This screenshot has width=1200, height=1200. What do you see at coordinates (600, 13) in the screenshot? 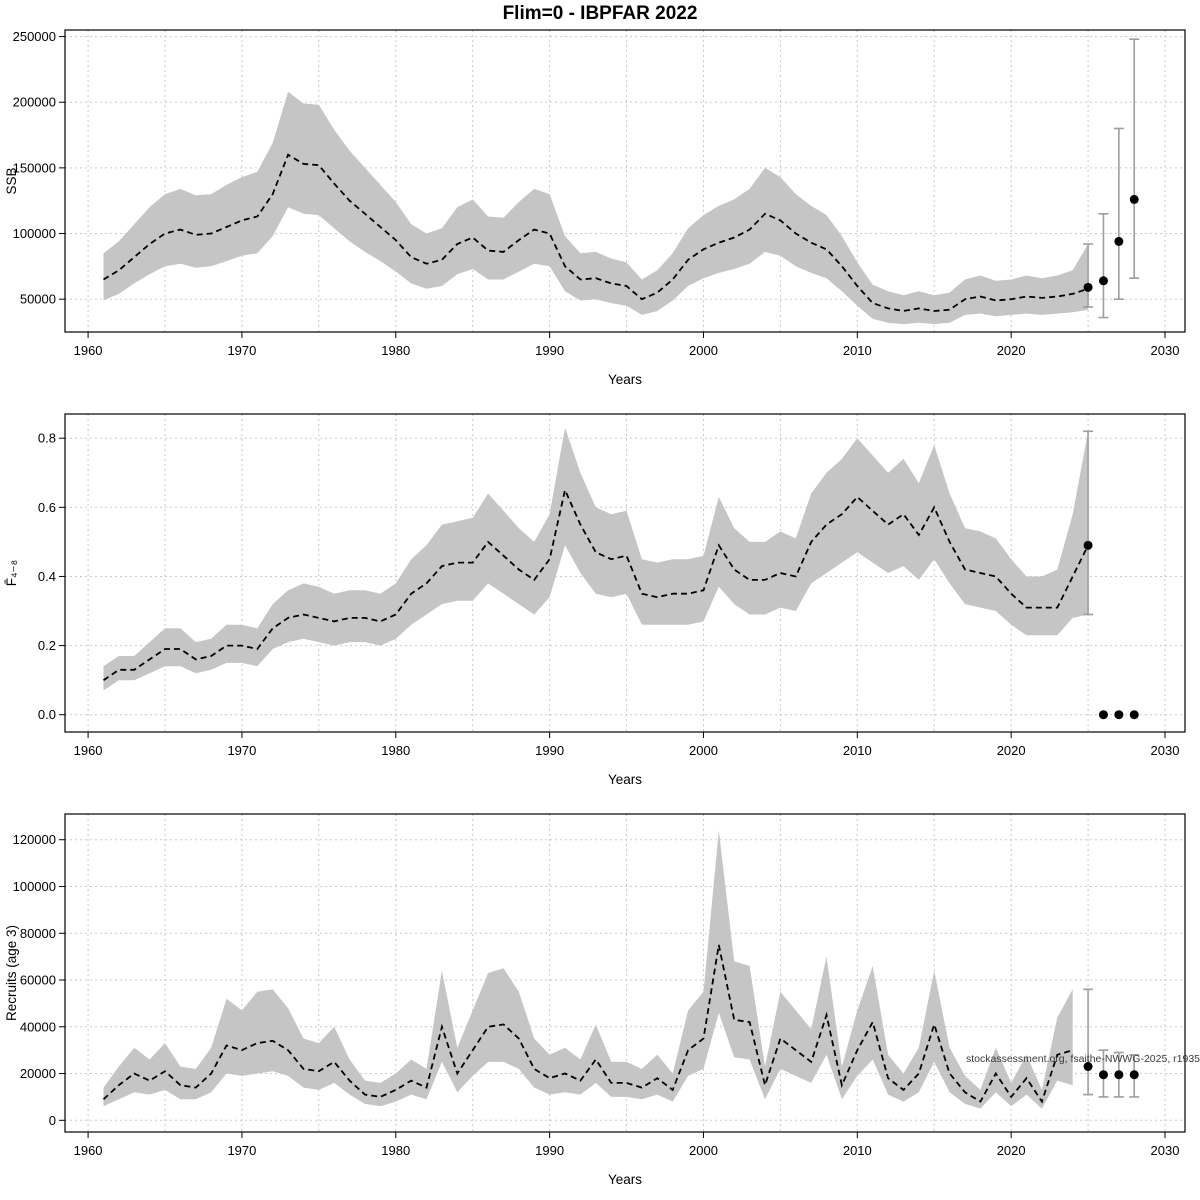
I see `figure-title: Flim=0 - IBPFAR 2022` at bounding box center [600, 13].